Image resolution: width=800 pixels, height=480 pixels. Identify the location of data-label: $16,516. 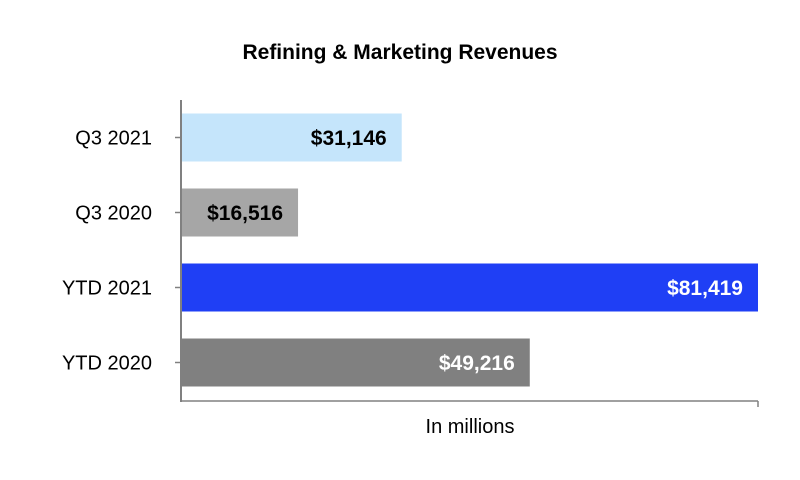
(245, 213).